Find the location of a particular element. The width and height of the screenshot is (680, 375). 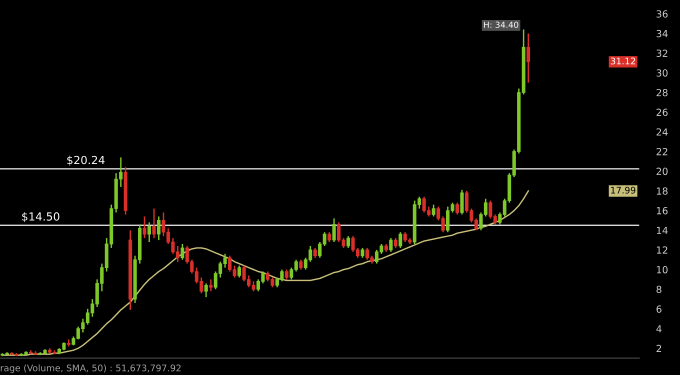

text: rage (Volume, SMA, 50) : 51,673,797.92 is located at coordinates (90, 369).